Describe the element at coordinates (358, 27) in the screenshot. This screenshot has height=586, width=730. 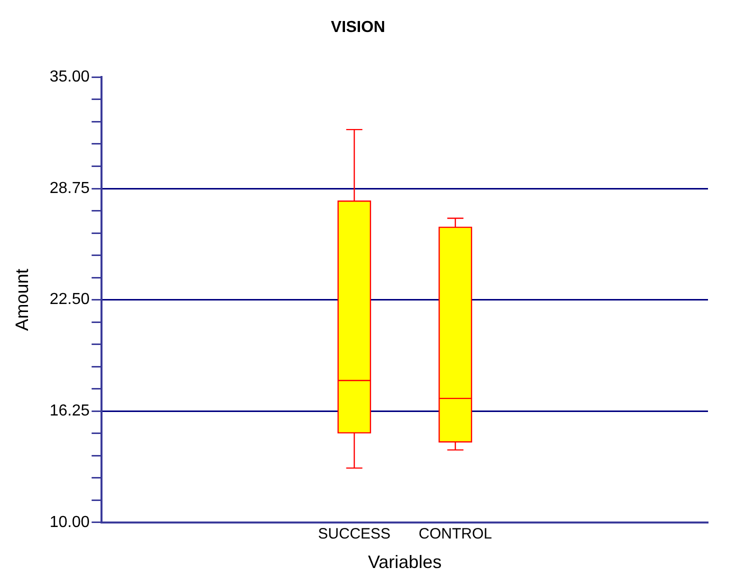
I see `chart-title: VISION` at that location.